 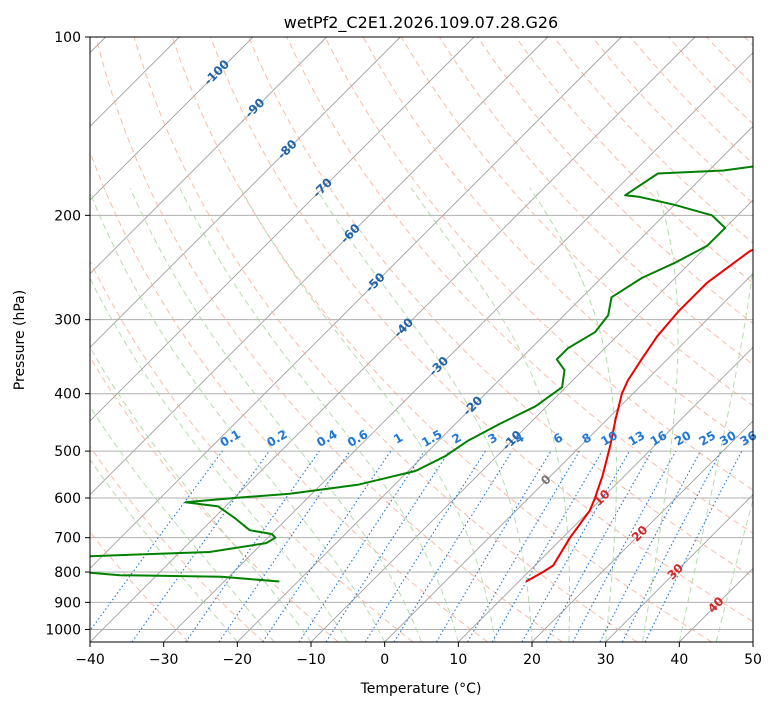 What do you see at coordinates (679, 660) in the screenshot?
I see `x-tick-label: 40` at bounding box center [679, 660].